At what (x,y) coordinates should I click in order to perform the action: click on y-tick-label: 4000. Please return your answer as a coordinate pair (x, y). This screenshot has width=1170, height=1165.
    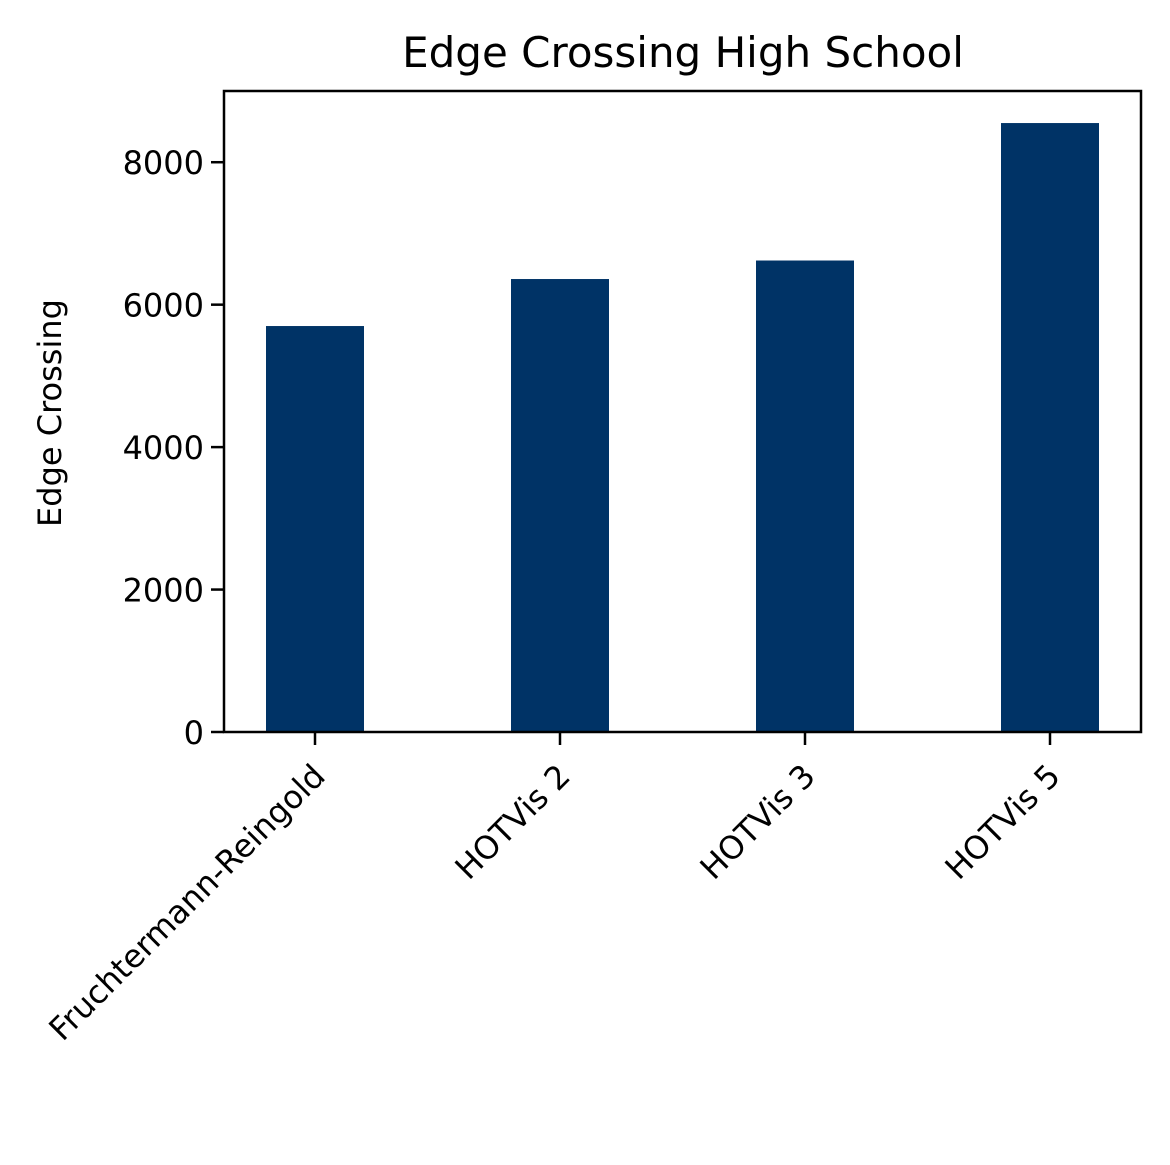
    Looking at the image, I should click on (163, 448).